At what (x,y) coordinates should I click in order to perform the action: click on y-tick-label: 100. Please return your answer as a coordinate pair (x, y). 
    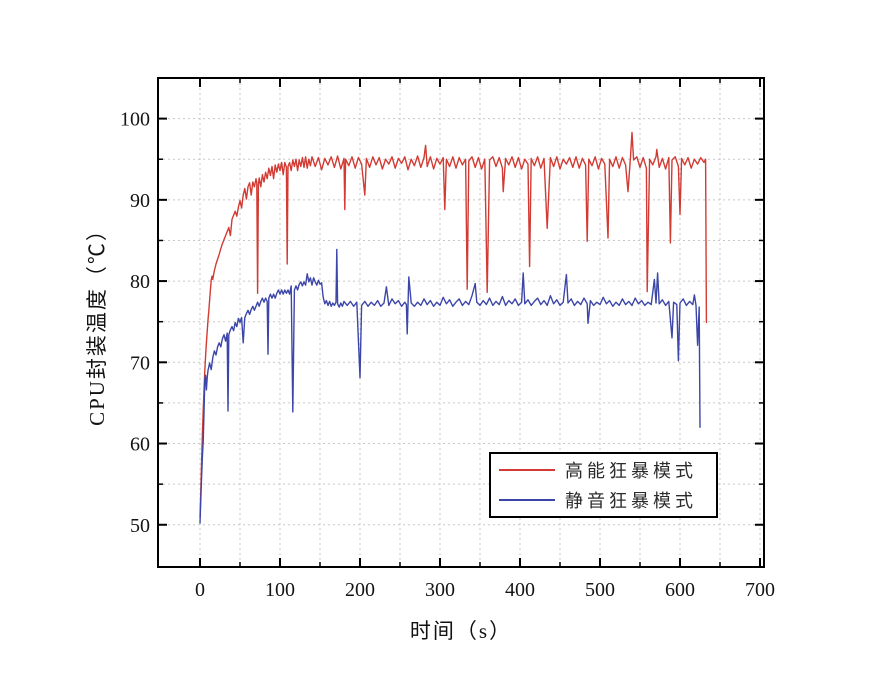
    Looking at the image, I should click on (135, 120).